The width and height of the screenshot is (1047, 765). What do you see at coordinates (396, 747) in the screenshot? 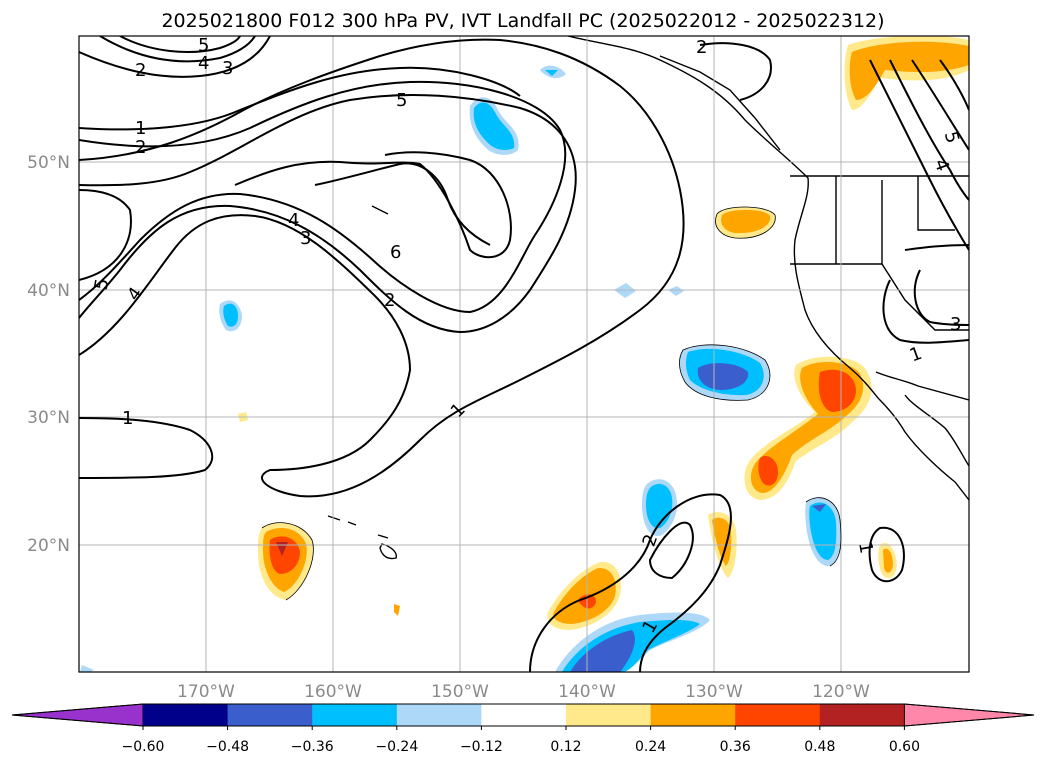
I see `colorbar-tick-label: −0.24` at bounding box center [396, 747].